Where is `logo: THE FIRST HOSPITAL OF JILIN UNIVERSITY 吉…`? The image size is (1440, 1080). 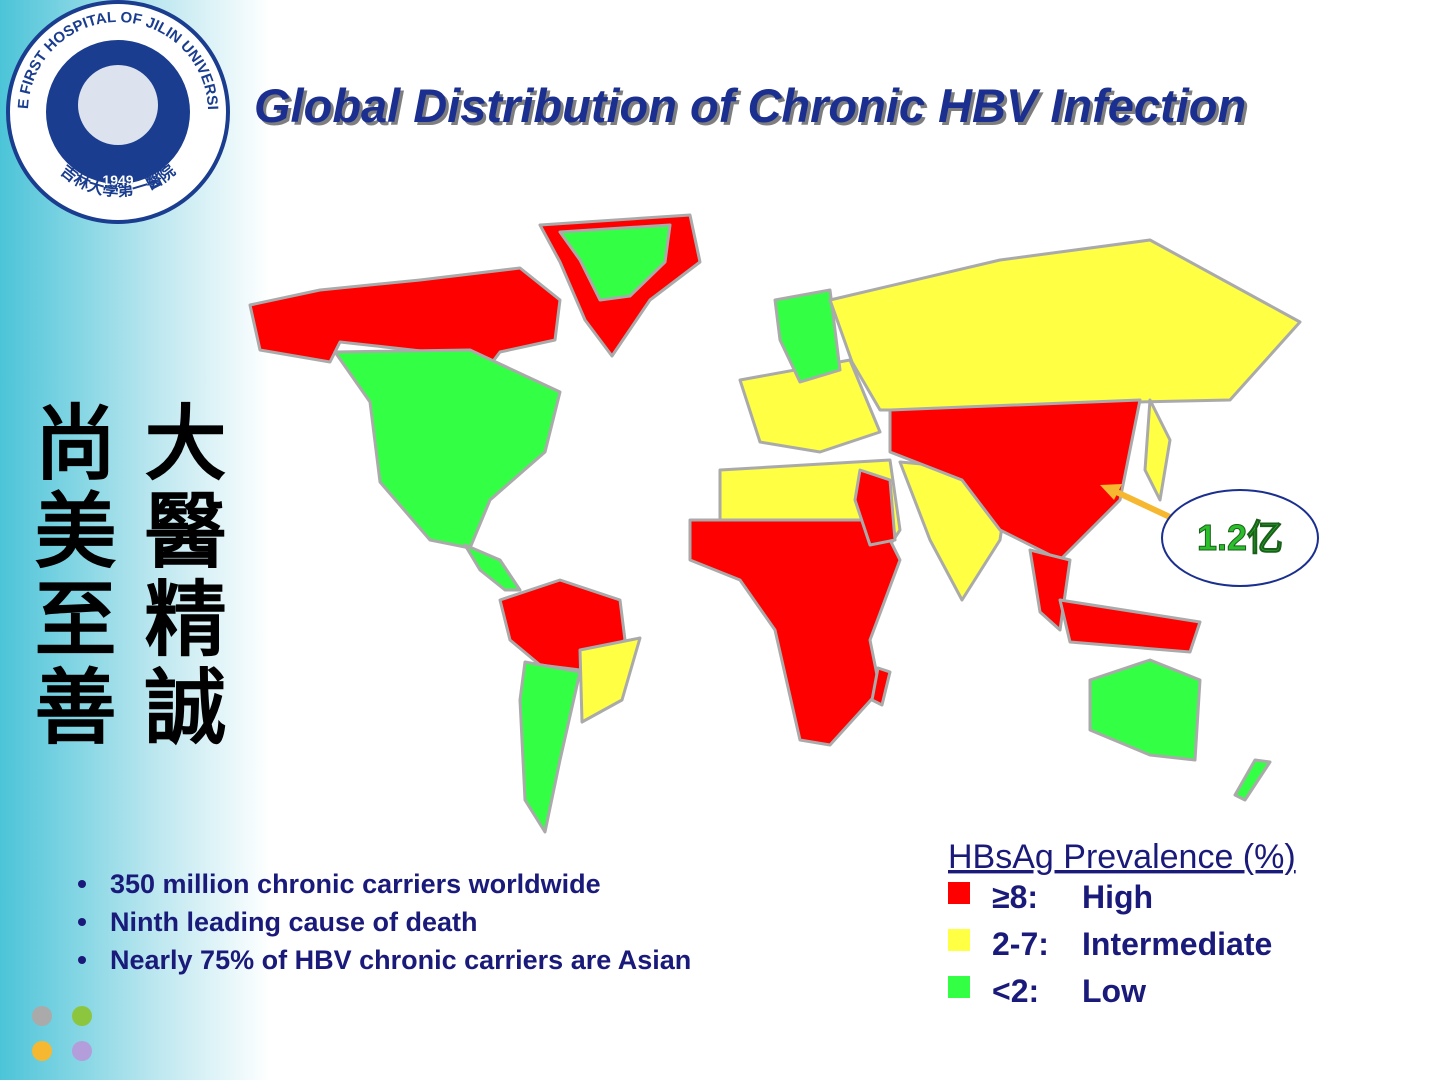
logo: THE FIRST HOSPITAL OF JILIN UNIVERSITY 吉… is located at coordinates (115, 112).